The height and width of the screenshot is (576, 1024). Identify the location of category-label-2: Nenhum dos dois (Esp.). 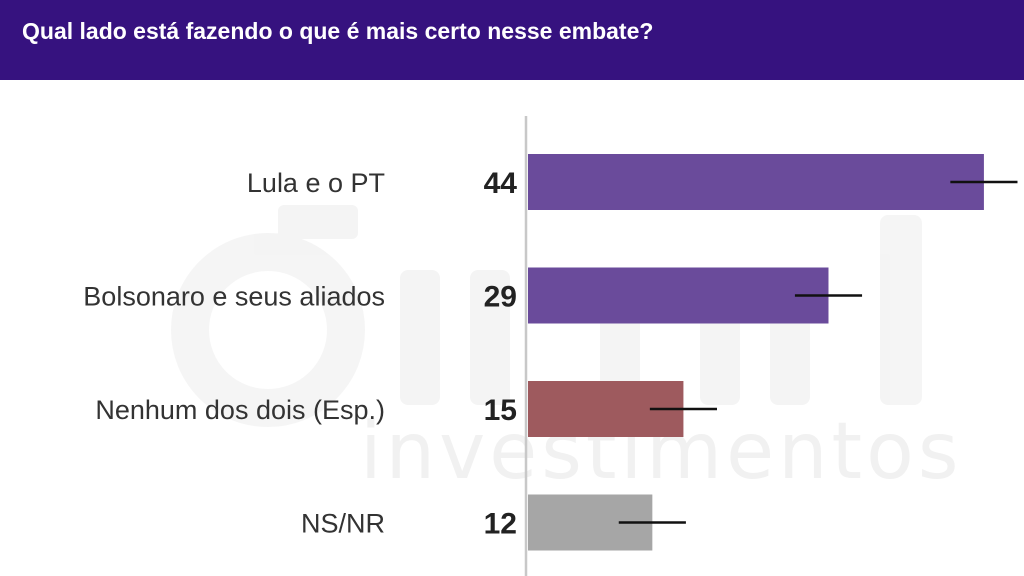
(240, 410).